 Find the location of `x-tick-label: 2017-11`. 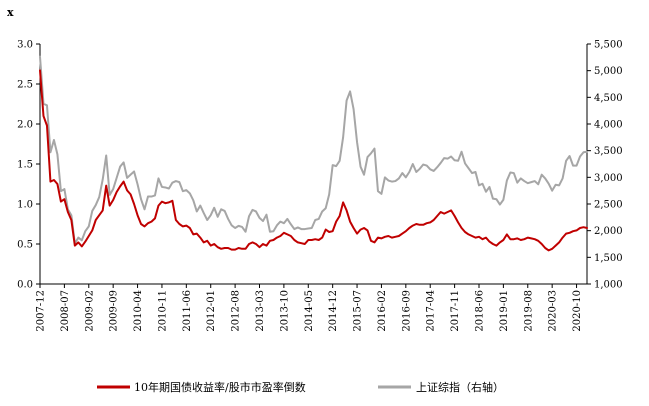

x-tick-label: 2017-11 is located at coordinates (455, 311).